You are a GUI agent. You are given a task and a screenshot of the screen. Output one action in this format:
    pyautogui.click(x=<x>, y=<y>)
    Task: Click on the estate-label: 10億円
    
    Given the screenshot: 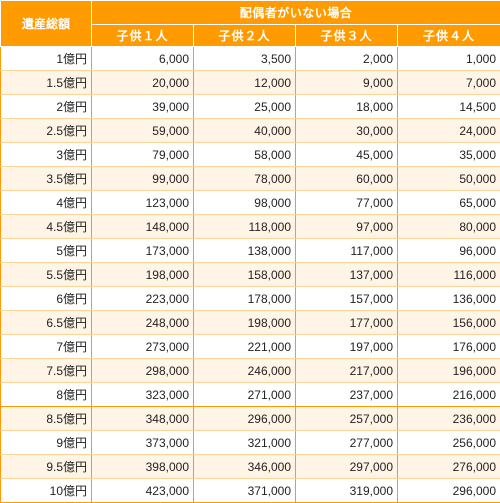 What is the action you would take?
    pyautogui.click(x=46, y=491)
    